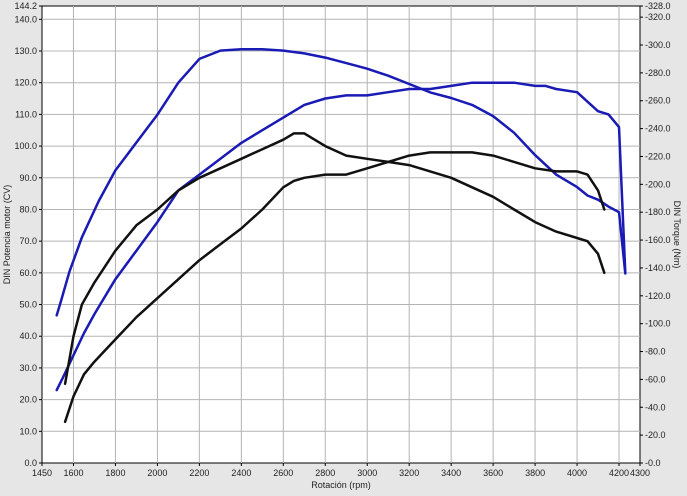 The image size is (687, 496). Describe the element at coordinates (241, 473) in the screenshot. I see `x-tick-label: 2400` at that location.